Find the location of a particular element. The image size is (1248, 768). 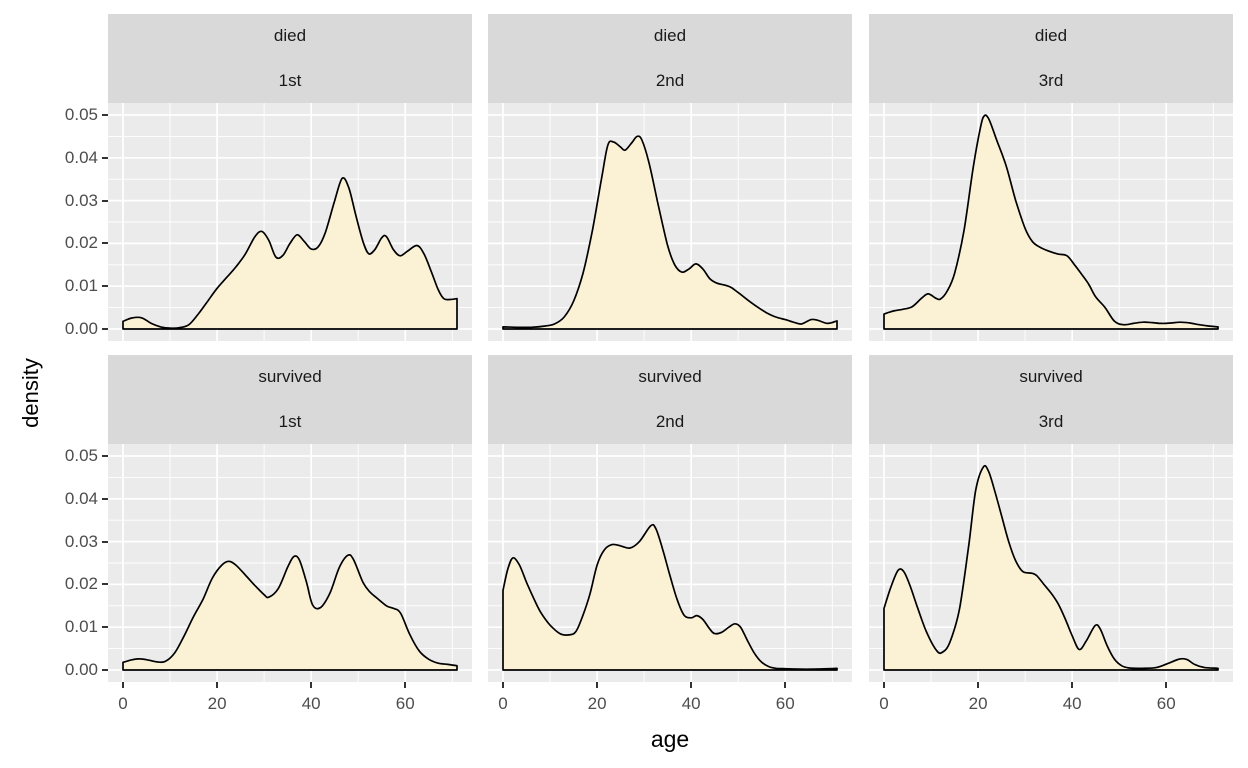

facet-cell: died 2nd is located at coordinates (670, 177).